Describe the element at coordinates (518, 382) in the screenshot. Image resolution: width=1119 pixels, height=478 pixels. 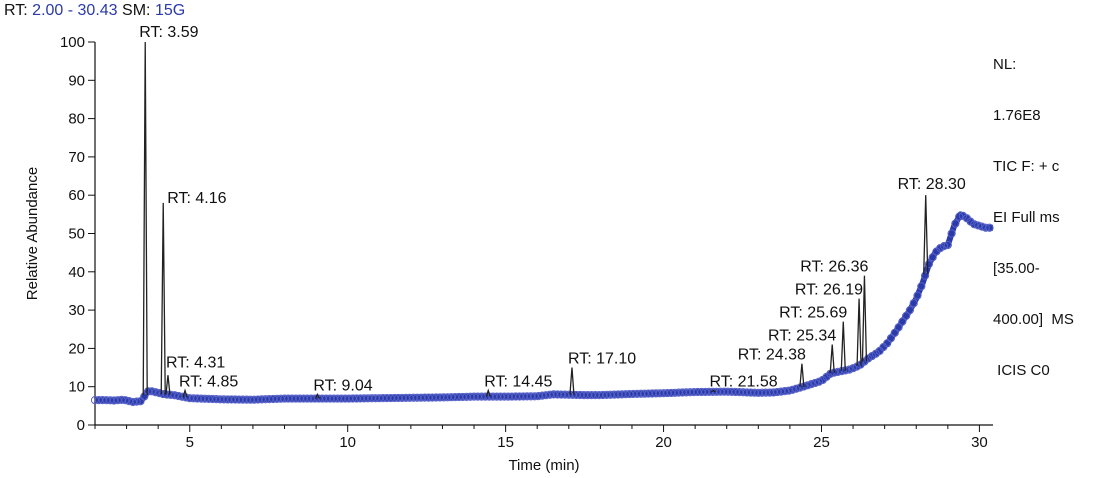
I see `peak-label: RT: 14.45` at that location.